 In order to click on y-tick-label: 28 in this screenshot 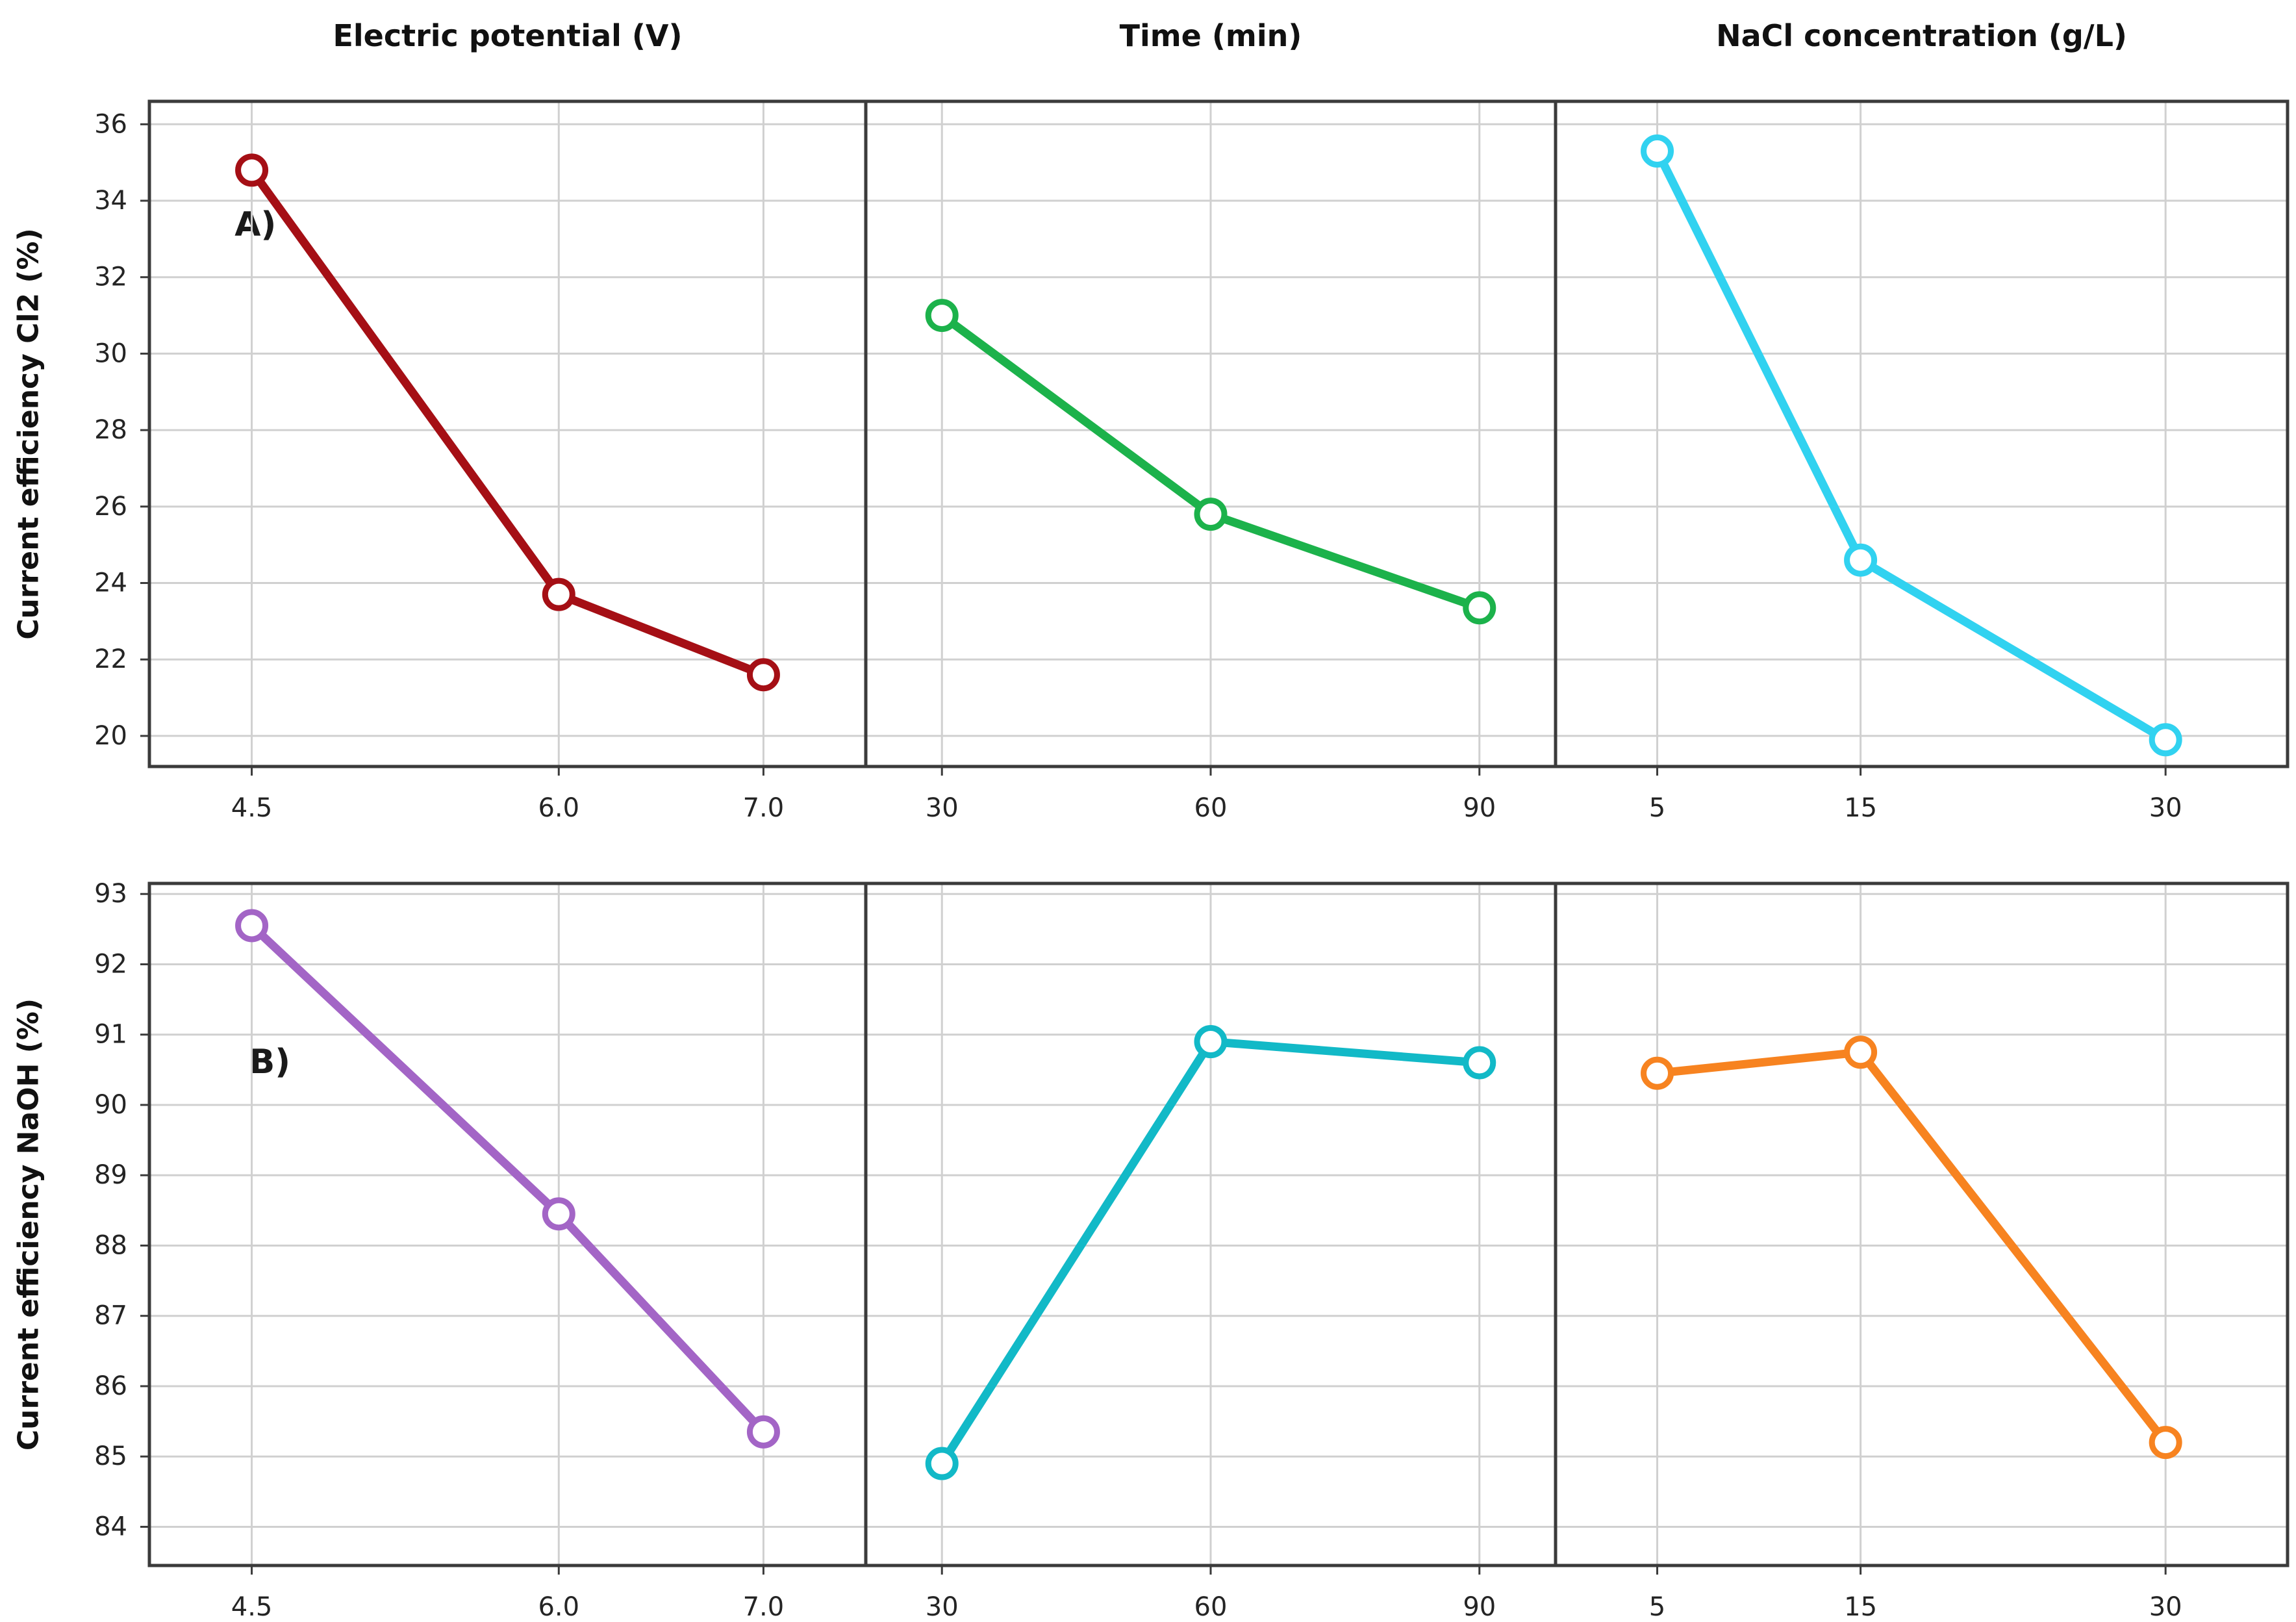, I will do `click(110, 430)`.